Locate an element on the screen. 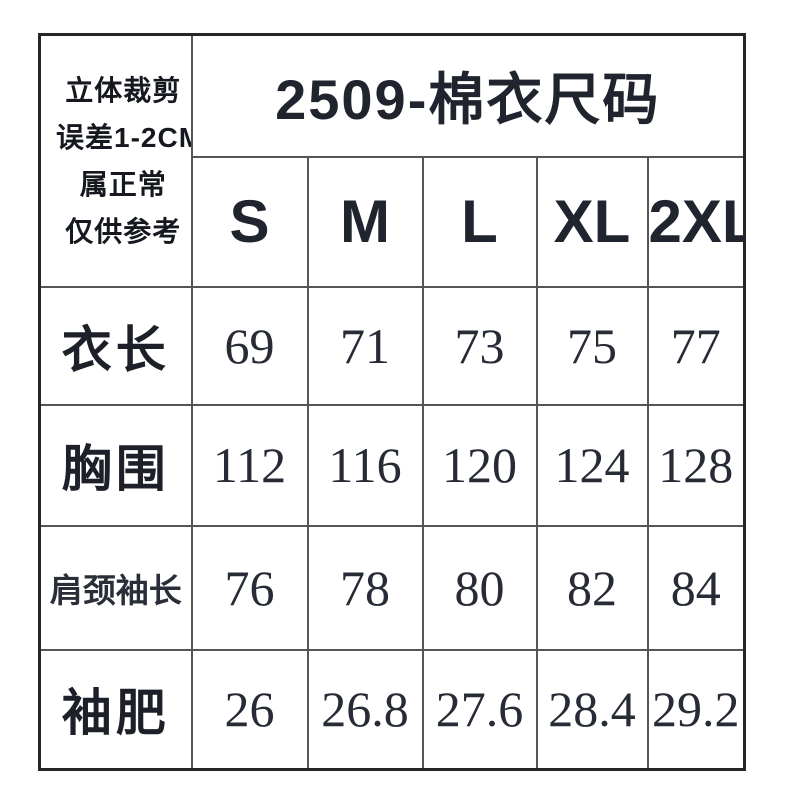 The image size is (800, 800). size-header-s: S is located at coordinates (249, 221).